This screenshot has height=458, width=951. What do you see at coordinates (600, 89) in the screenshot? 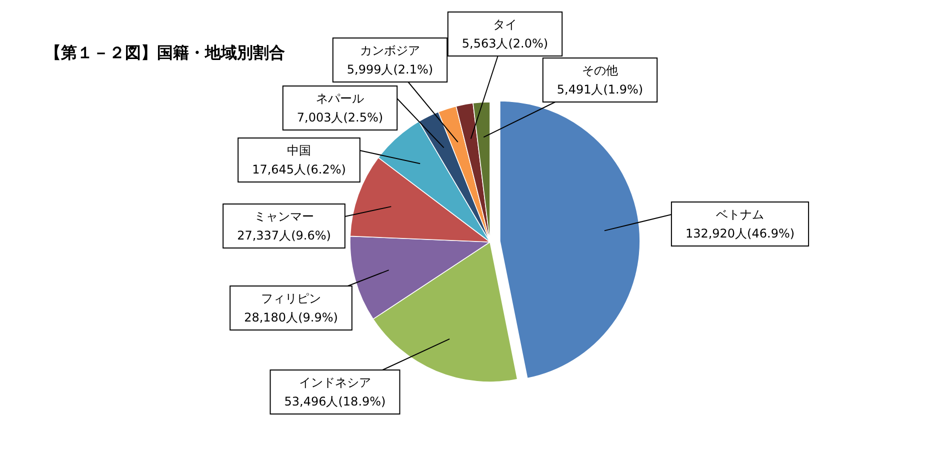
I see `data-label: 5,491人(1.9%)` at bounding box center [600, 89].